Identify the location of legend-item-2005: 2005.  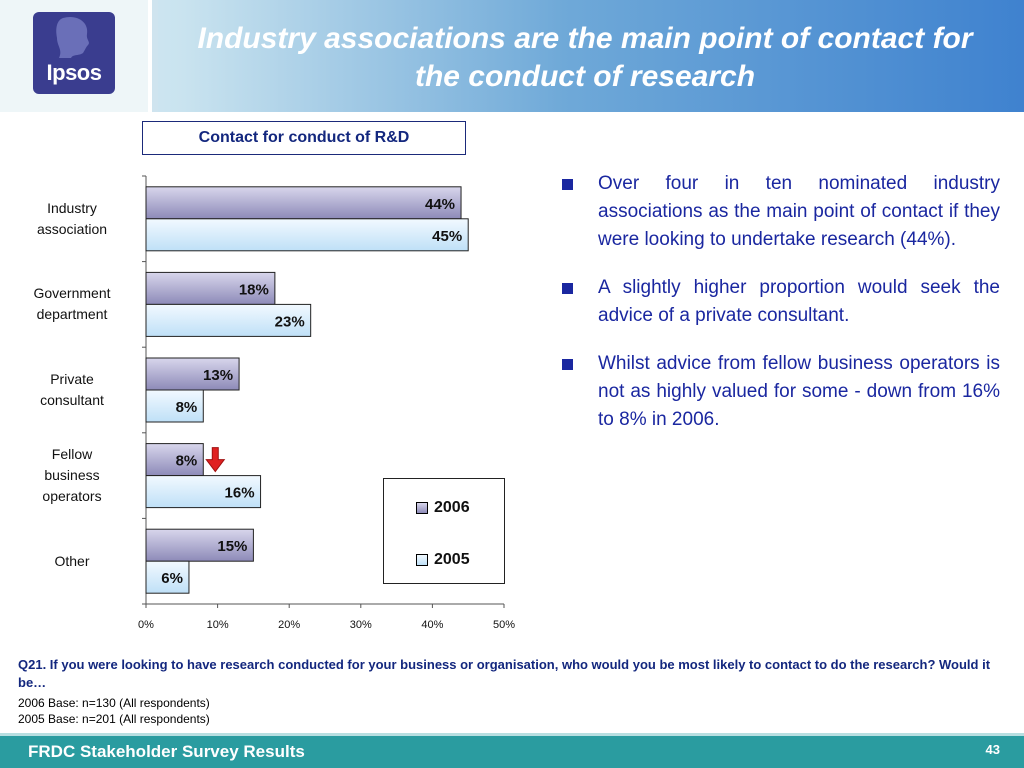
(443, 560).